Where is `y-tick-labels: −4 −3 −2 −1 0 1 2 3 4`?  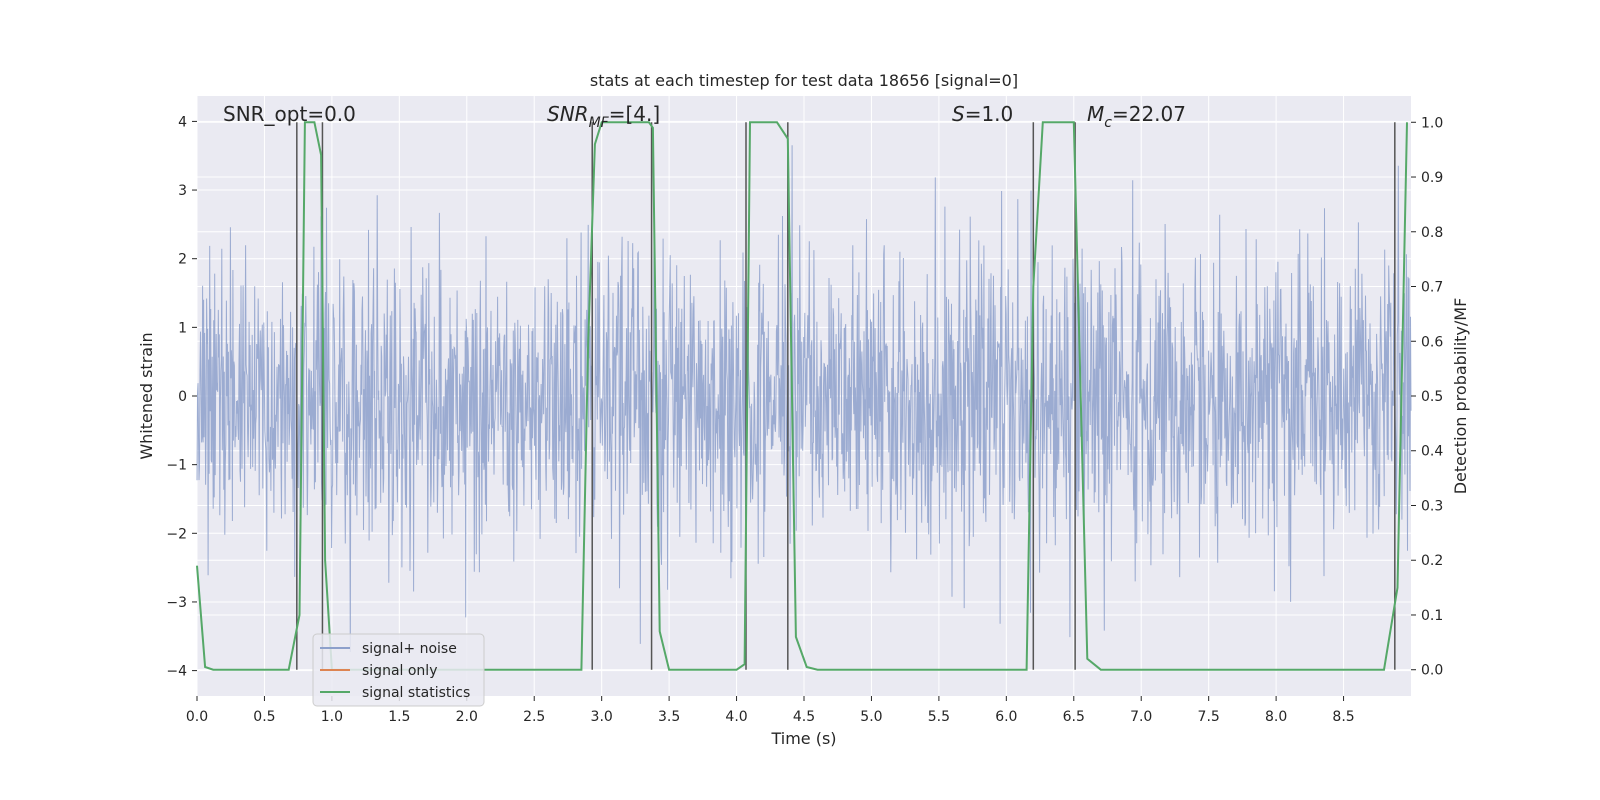
y-tick-labels: −4 −3 −2 −1 0 1 2 3 4 is located at coordinates (181, 397).